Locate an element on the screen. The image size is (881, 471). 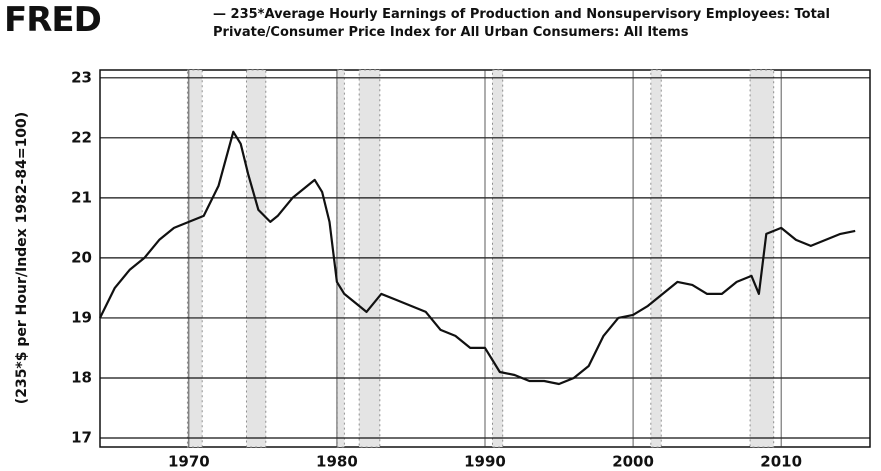
y-tick-label: 19 is located at coordinates (81, 317).